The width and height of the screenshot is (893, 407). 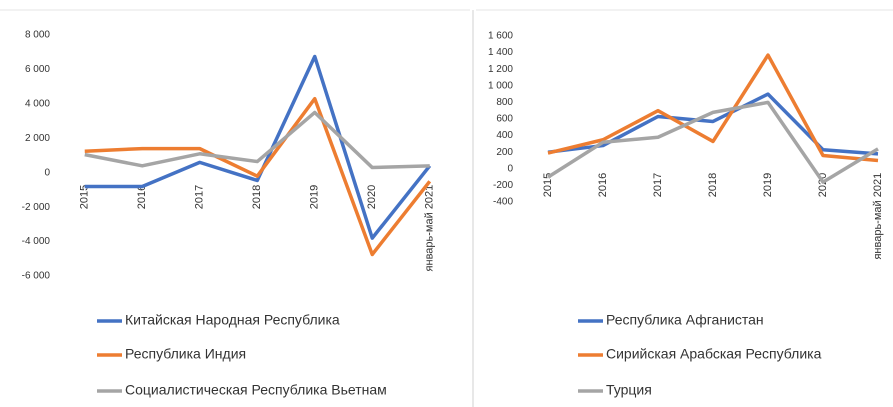 I want to click on y-tick-label: 400, so click(x=504, y=135).